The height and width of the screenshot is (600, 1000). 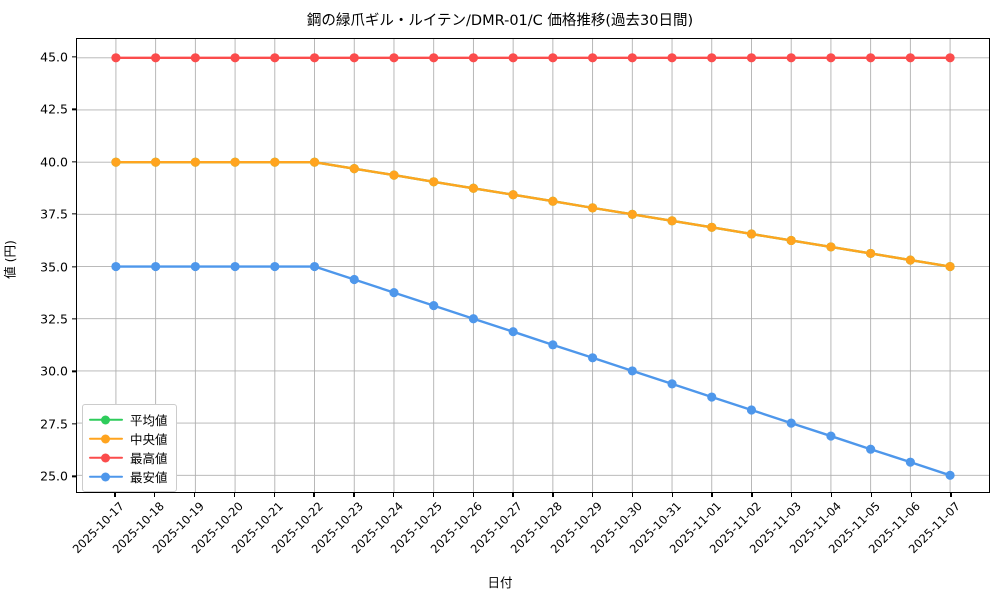 I want to click on y-tick-label: 25.0, so click(x=54, y=476).